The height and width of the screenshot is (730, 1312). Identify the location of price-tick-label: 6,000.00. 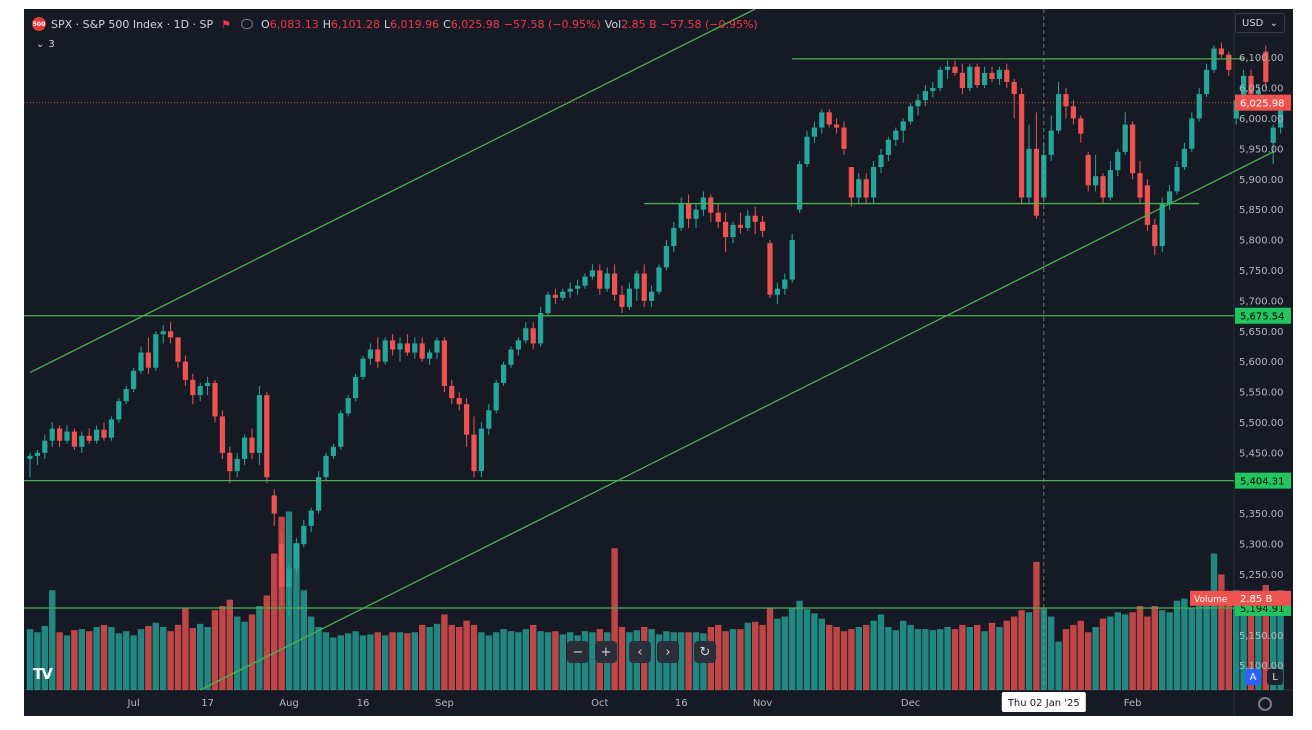
(1261, 119).